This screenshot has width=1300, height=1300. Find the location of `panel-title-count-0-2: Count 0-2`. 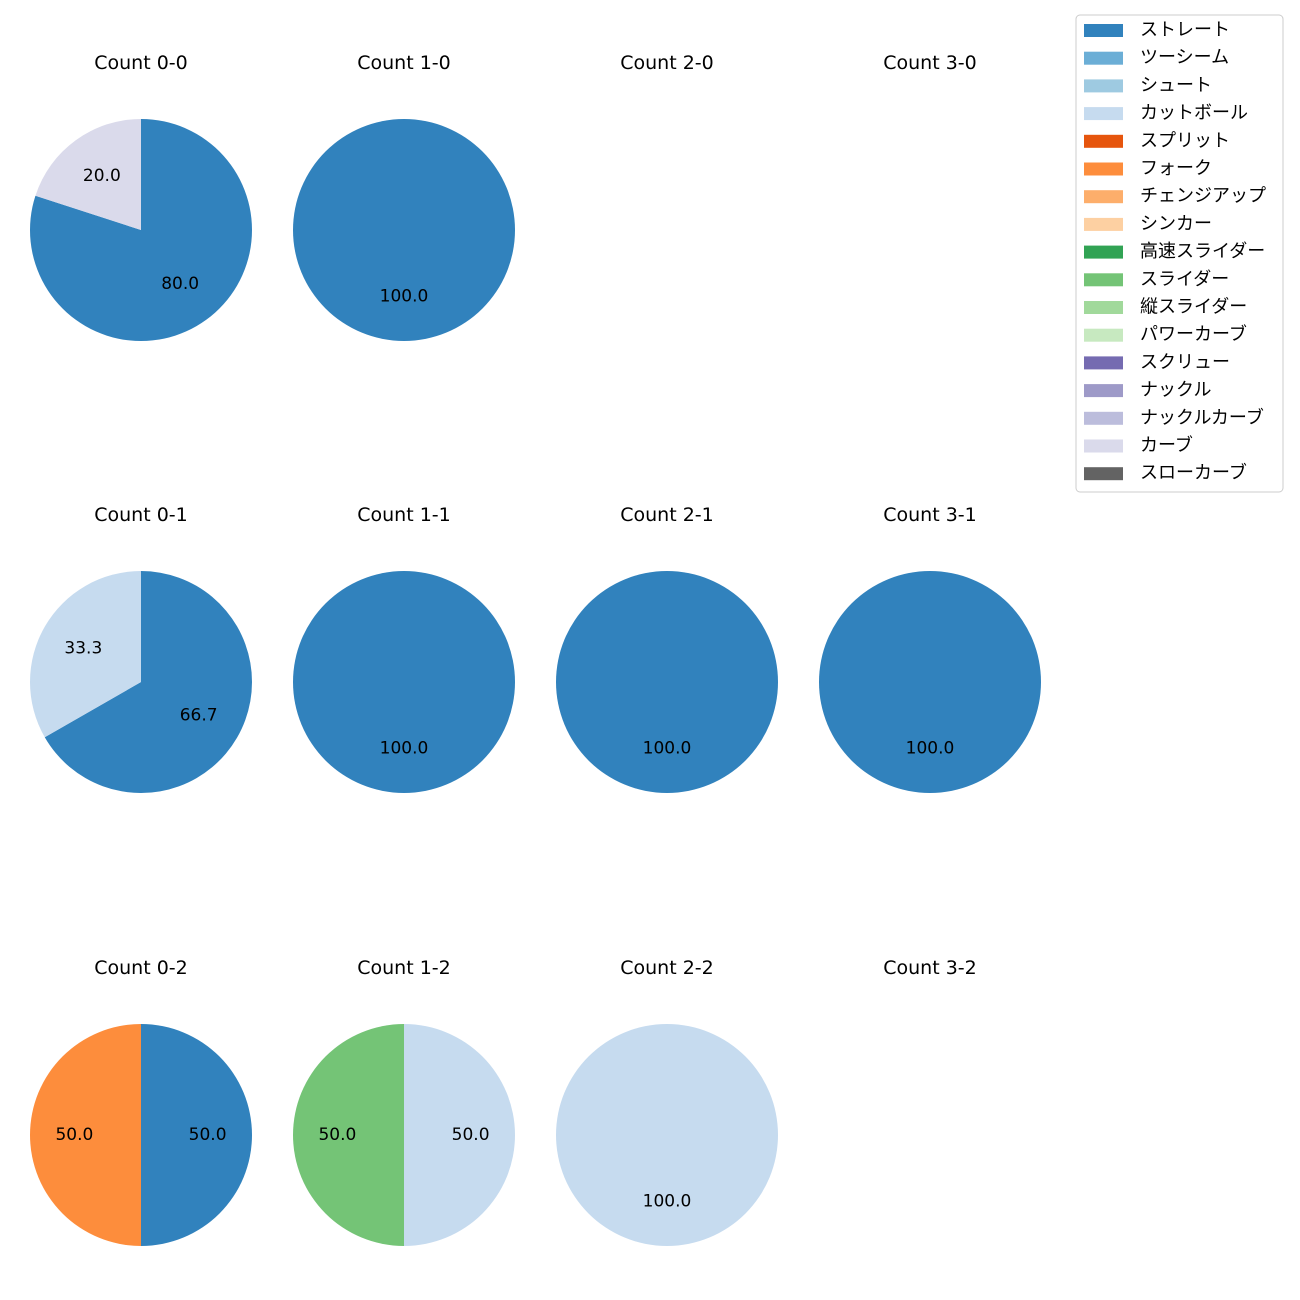

panel-title-count-0-2: Count 0-2 is located at coordinates (141, 968).